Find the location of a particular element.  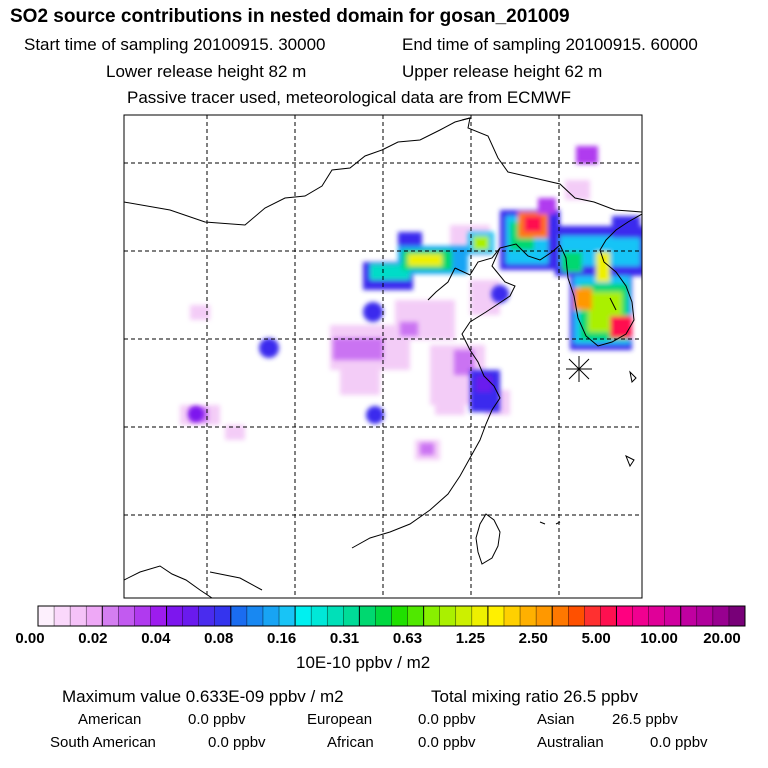

african-label: African is located at coordinates (350, 742).